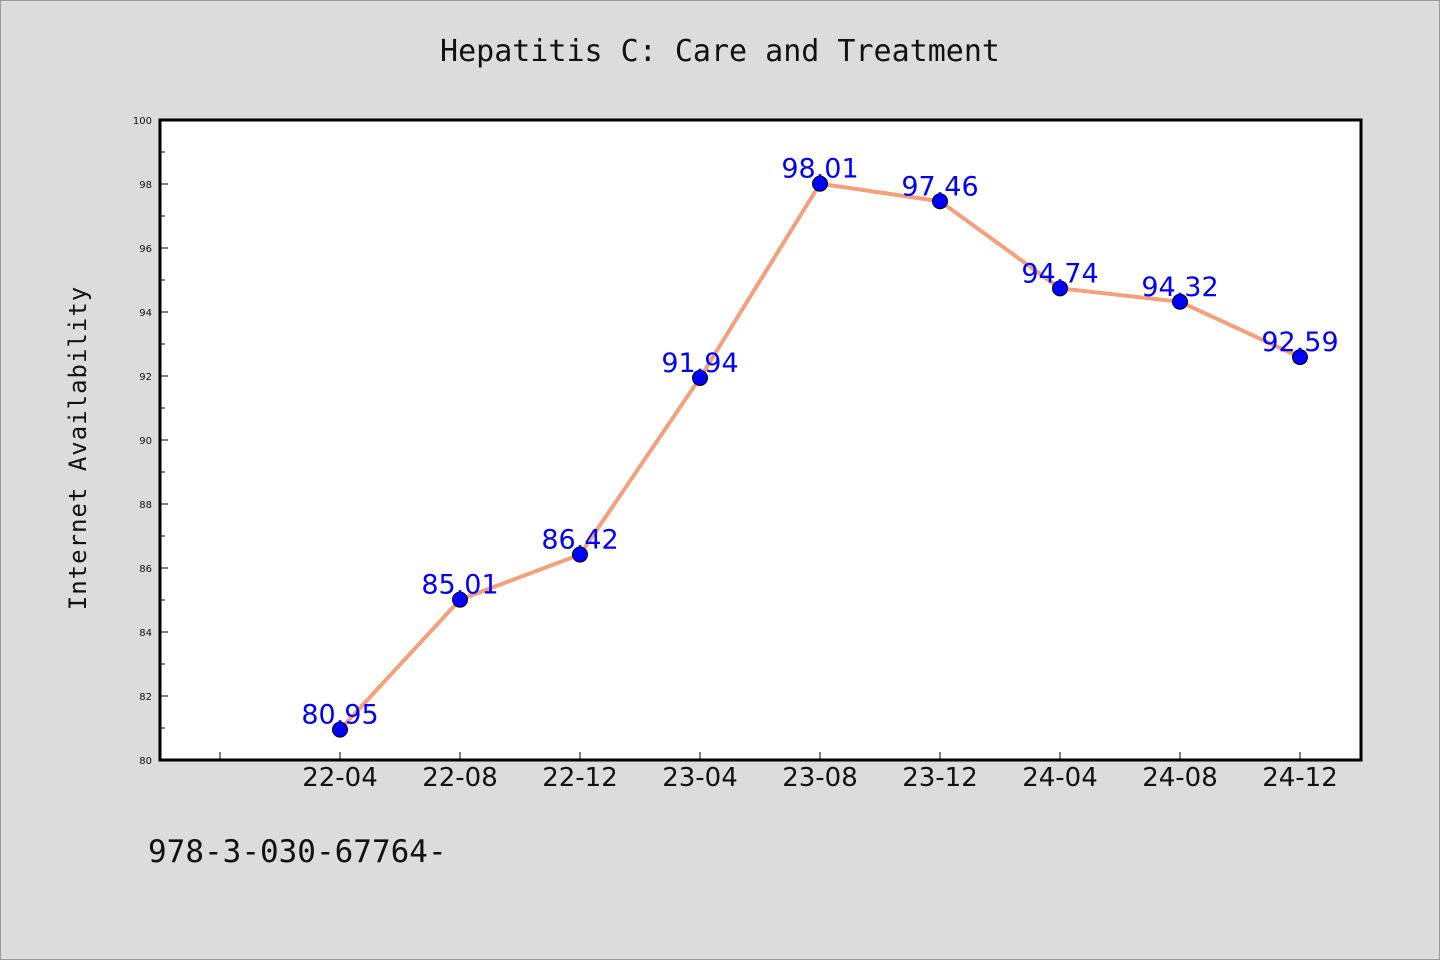 Image resolution: width=1440 pixels, height=960 pixels. What do you see at coordinates (1180, 778) in the screenshot?
I see `x-tick-label: 24-08` at bounding box center [1180, 778].